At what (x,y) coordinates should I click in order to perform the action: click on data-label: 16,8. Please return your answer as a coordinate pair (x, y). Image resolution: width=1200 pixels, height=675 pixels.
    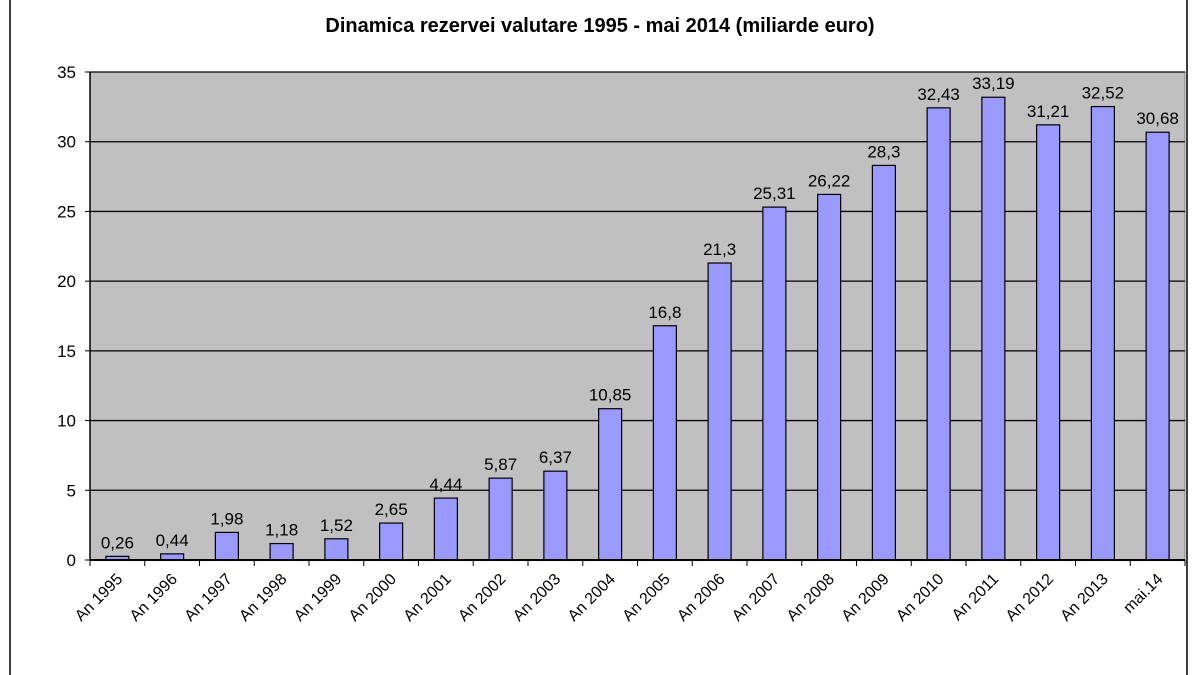
    Looking at the image, I should click on (664, 312).